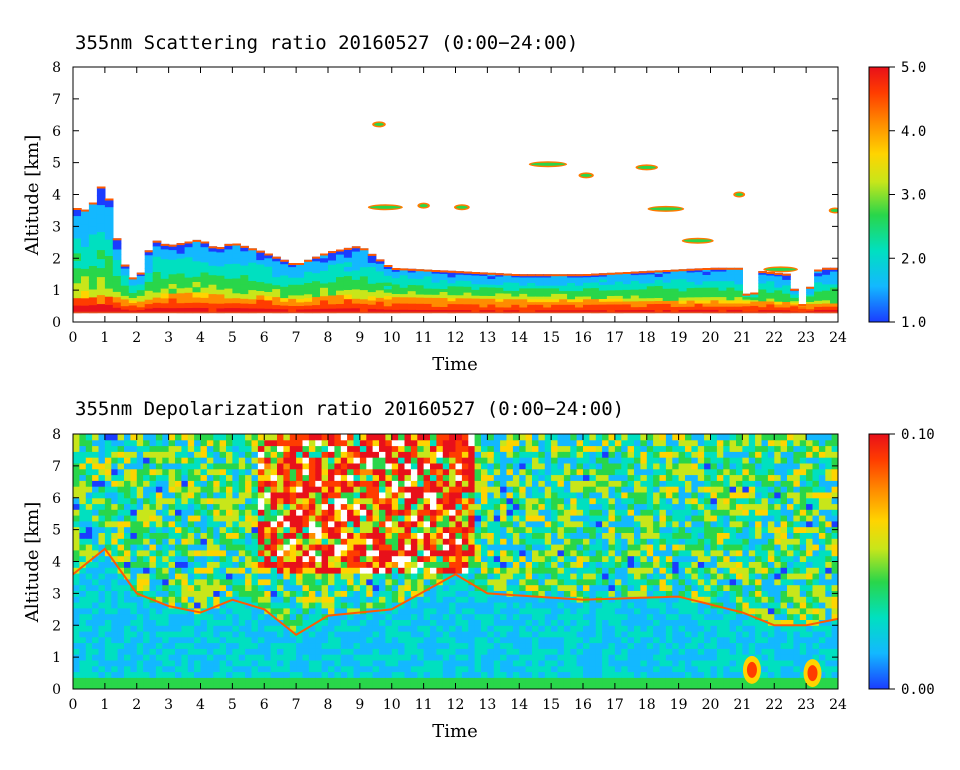  Describe the element at coordinates (913, 68) in the screenshot. I see `colorbar-tick-label: 5.0` at that location.